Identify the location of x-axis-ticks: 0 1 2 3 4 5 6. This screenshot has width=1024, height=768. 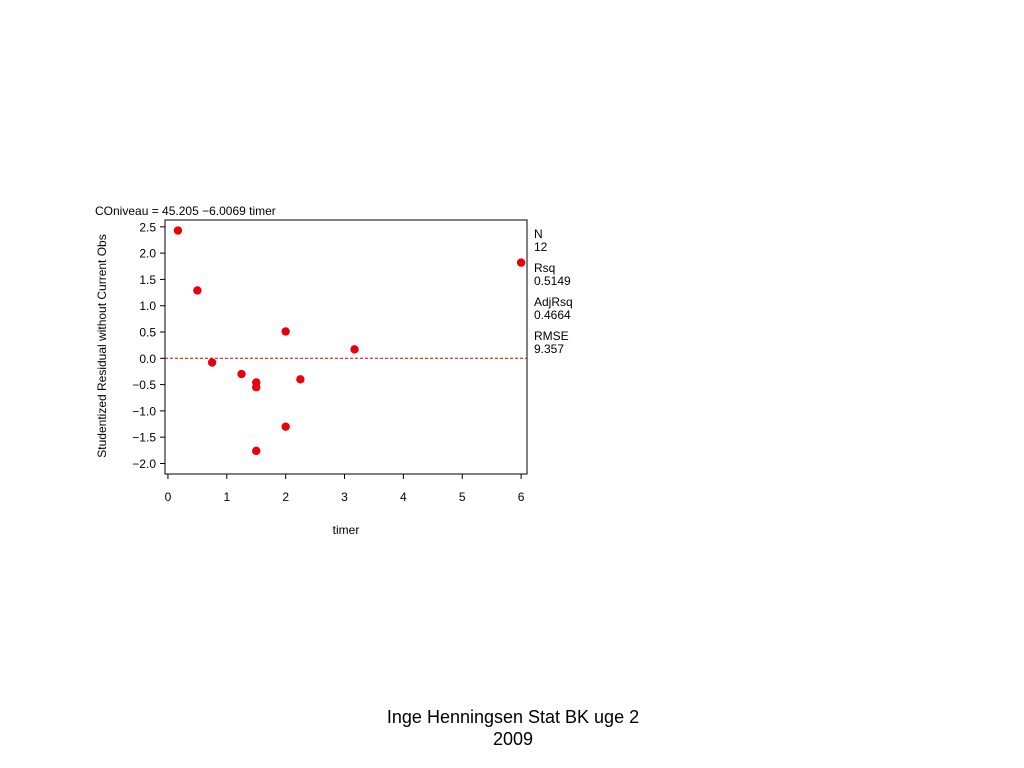
(345, 489).